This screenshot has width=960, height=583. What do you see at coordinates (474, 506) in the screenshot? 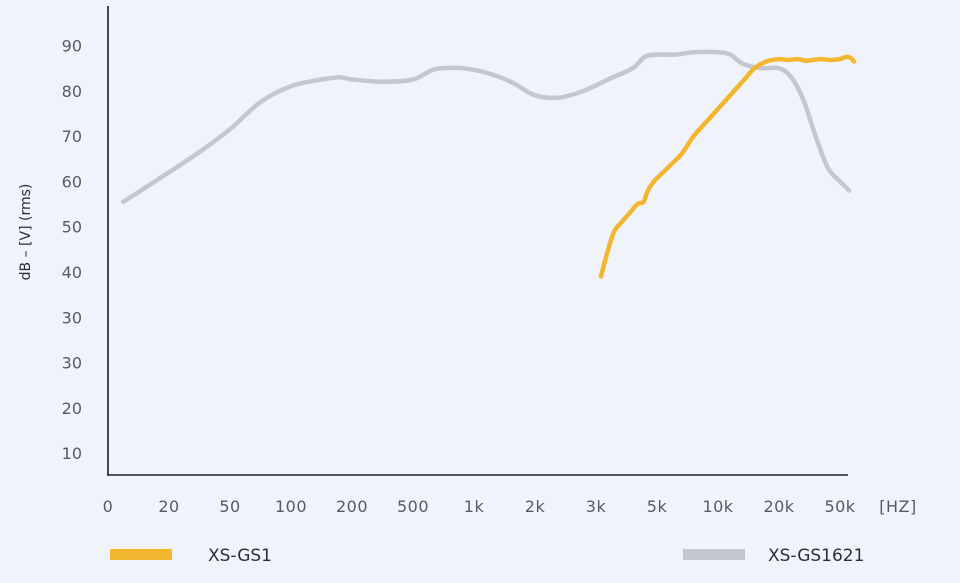
I see `x-tick-label: 1k` at bounding box center [474, 506].